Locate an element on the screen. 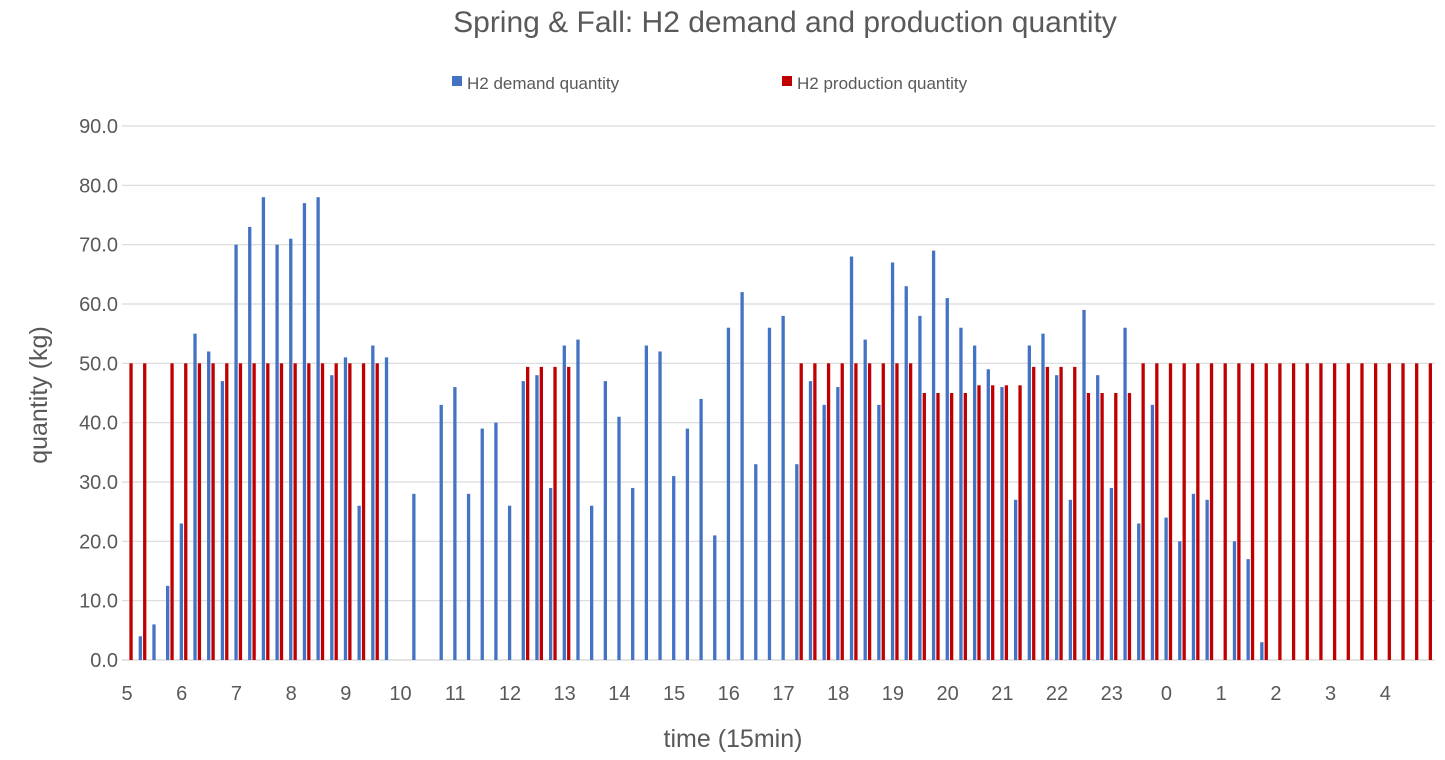  x-tick-label: 20 is located at coordinates (948, 694).